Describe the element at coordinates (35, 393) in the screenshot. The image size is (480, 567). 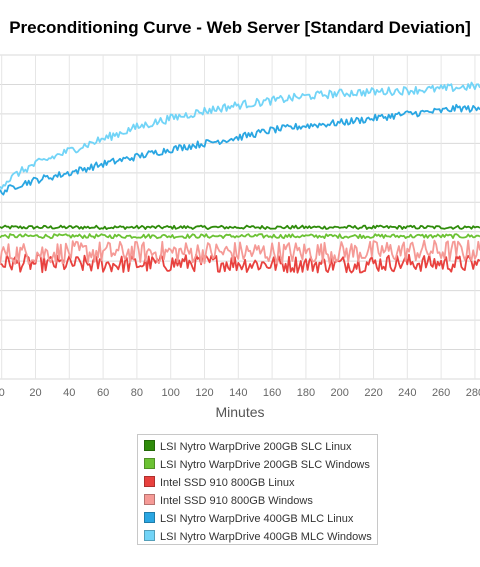
I see `x-tick-label: 20` at that location.